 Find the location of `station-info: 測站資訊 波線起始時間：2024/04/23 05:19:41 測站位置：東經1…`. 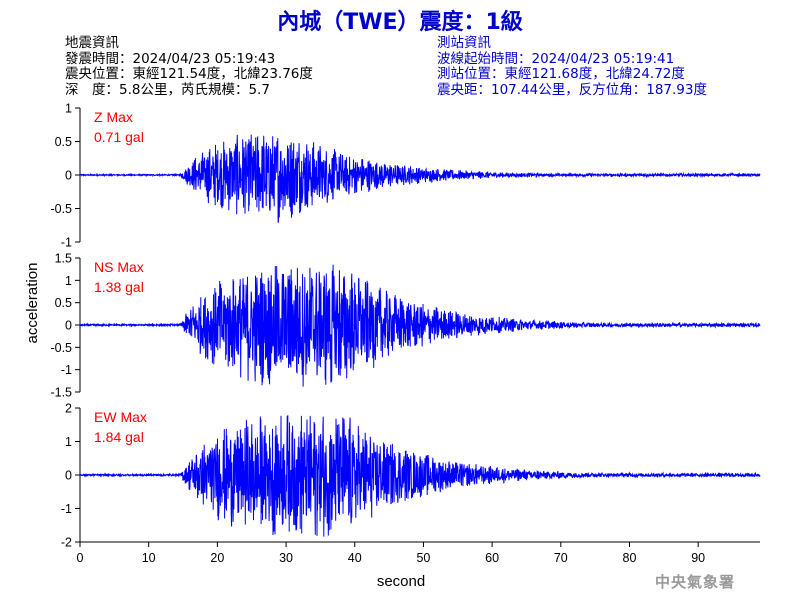

station-info: 測站資訊 波線起始時間：2024/04/23 05:19:41 測站位置：東經1… is located at coordinates (572, 66).